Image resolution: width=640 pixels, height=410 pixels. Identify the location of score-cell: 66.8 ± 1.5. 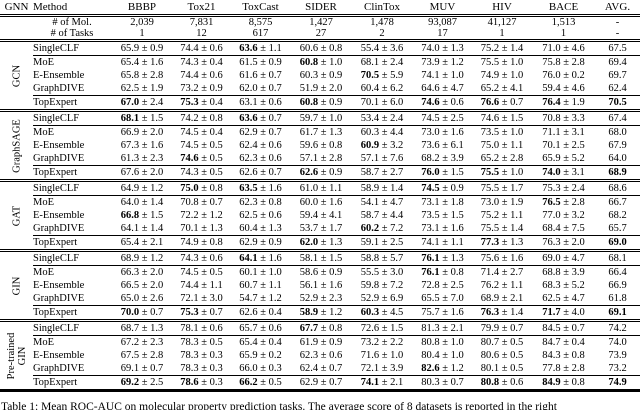
(142, 215).